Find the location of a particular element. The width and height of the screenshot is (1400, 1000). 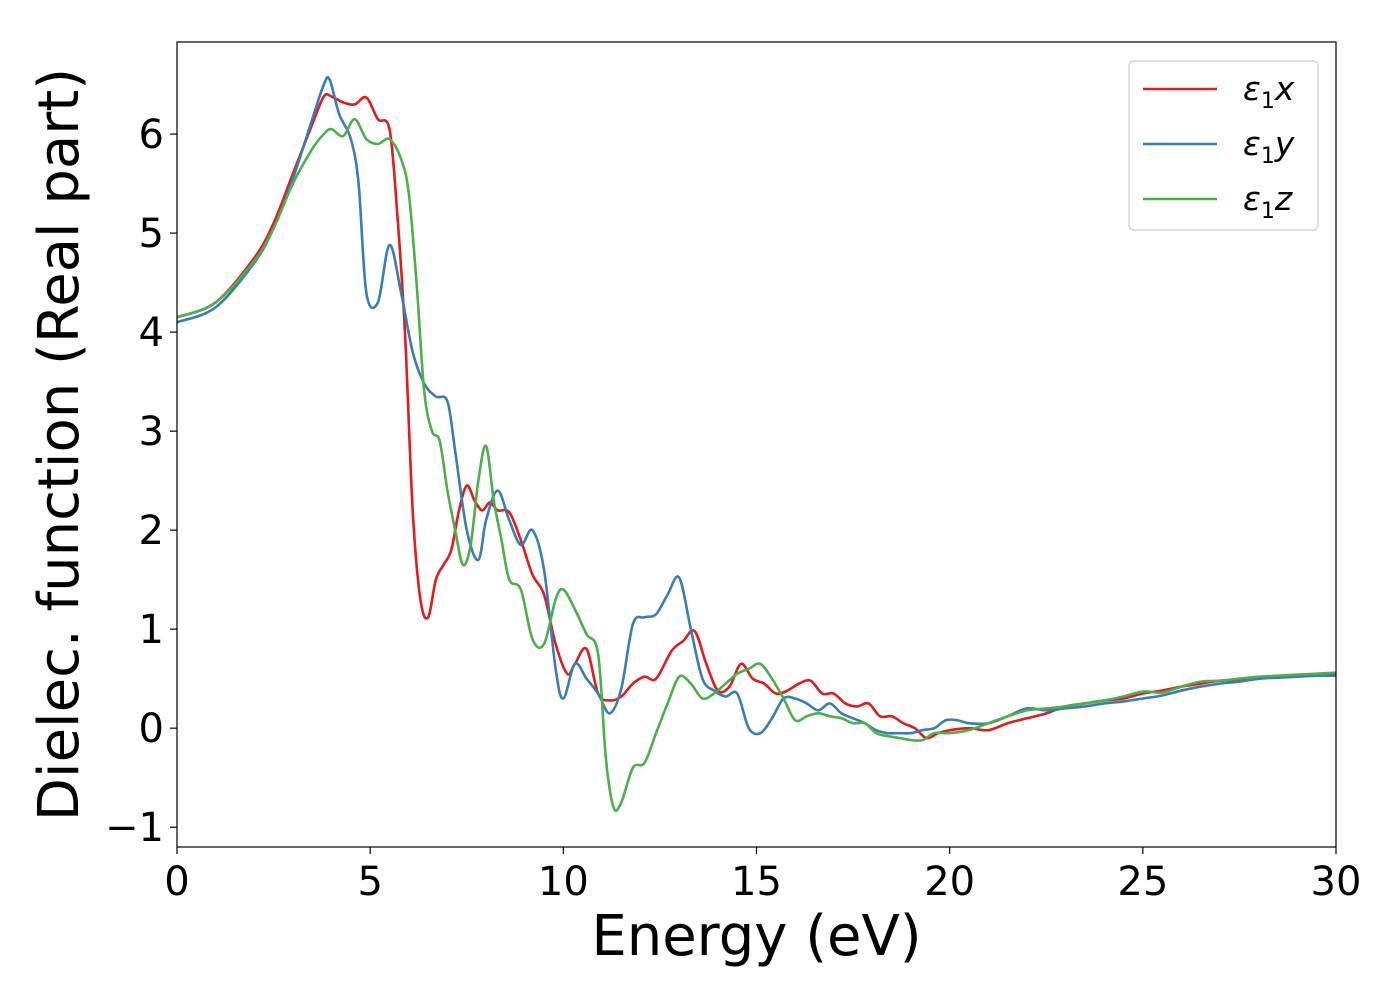

x-tick-label: 5 is located at coordinates (369, 882).